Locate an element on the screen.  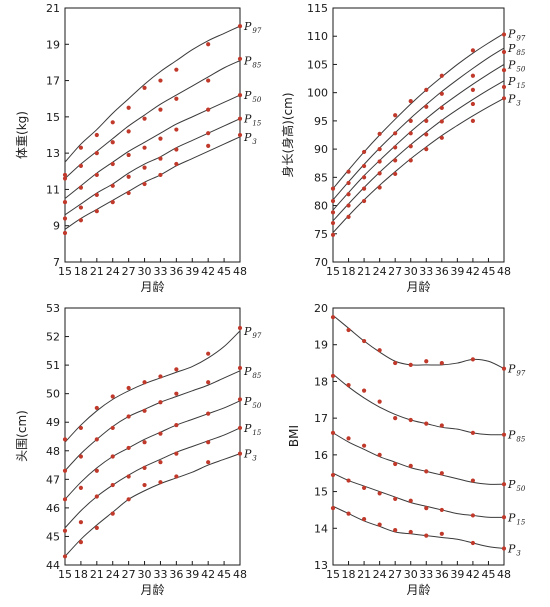
y-tick-label: 49 is located at coordinates (53, 422).